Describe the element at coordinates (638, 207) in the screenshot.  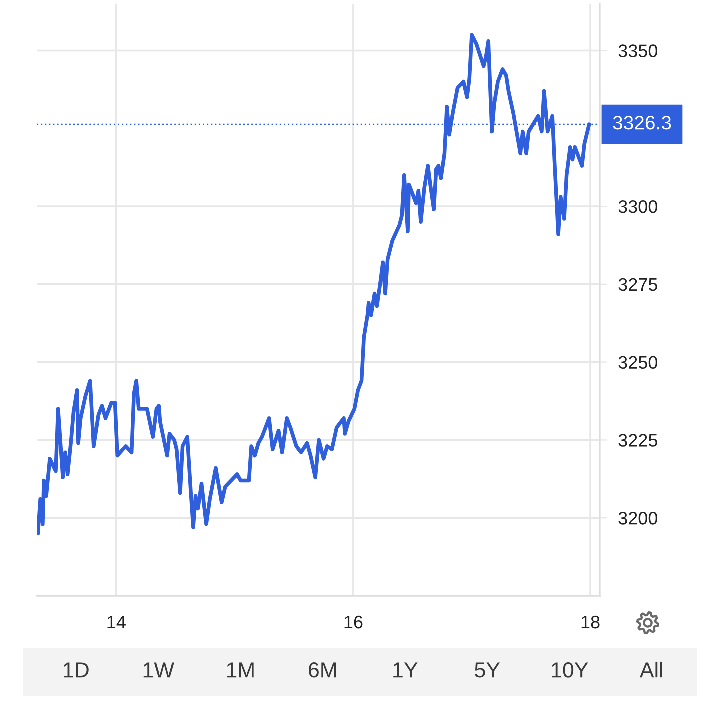
I see `y-tick-label: 3300` at that location.